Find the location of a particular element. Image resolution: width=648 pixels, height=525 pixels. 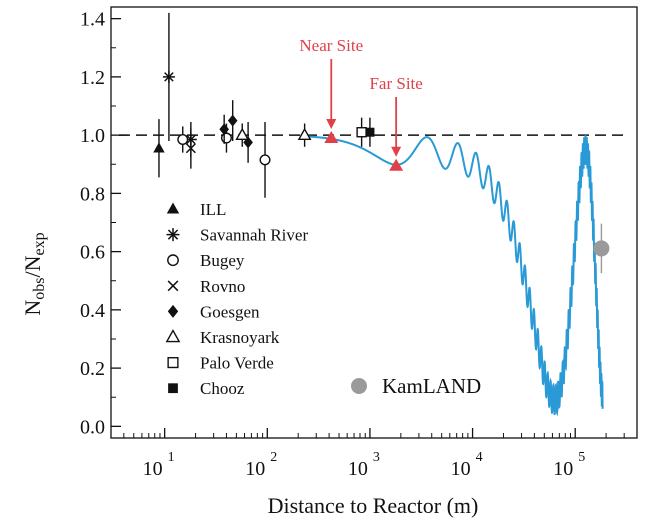

x-tick-exponent: 4 is located at coordinates (479, 457).